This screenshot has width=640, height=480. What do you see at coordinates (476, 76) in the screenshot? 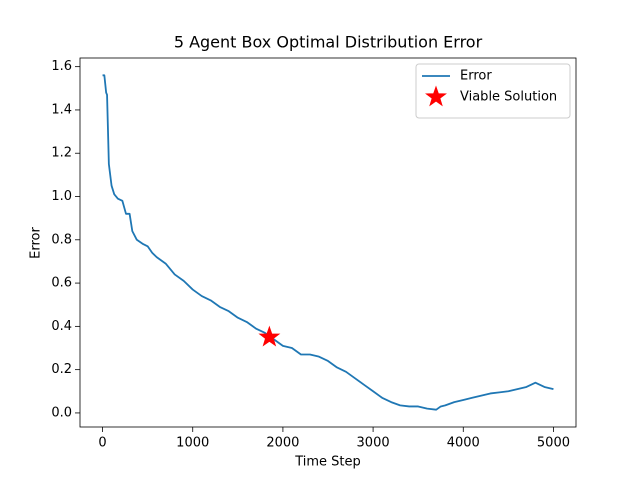
I see `legend-label: Error` at bounding box center [476, 76].